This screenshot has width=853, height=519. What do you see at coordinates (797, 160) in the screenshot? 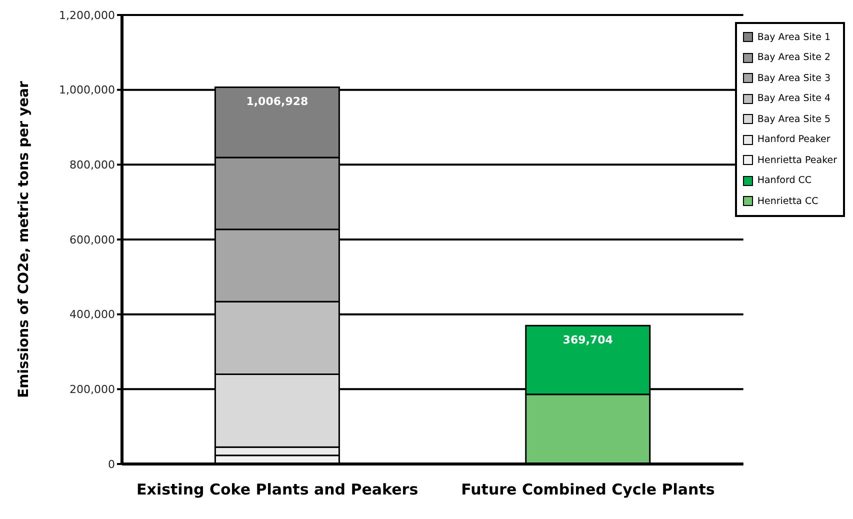
I see `legend-label: Henrietta Peaker` at bounding box center [797, 160].